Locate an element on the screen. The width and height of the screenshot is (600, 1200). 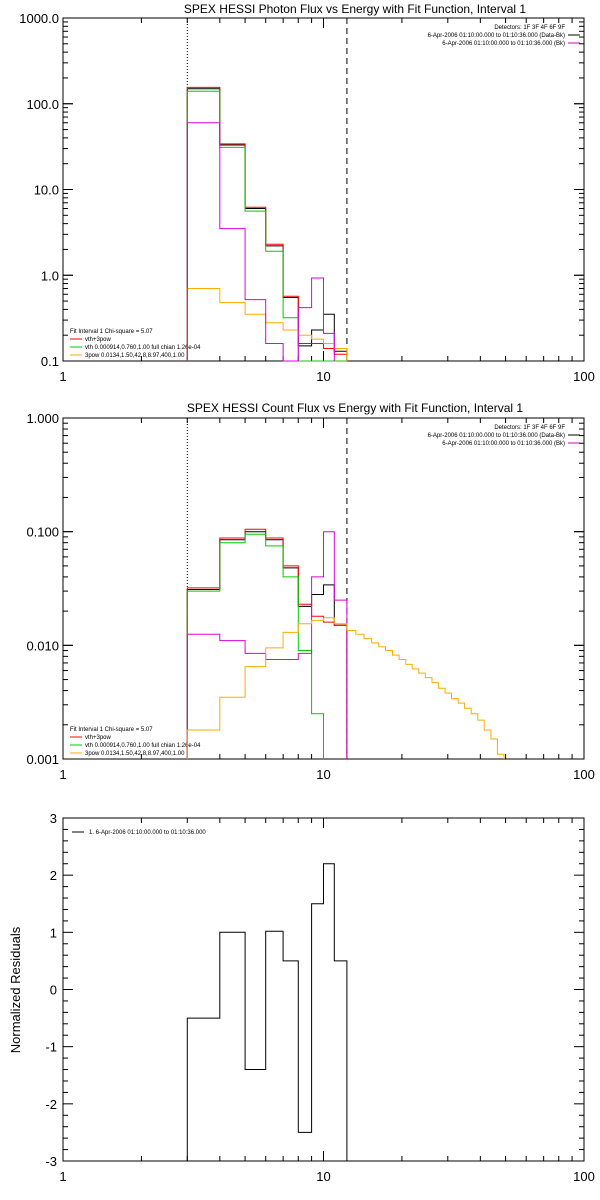
panel-1-ytick-label: 100.0 is located at coordinates (42, 104).